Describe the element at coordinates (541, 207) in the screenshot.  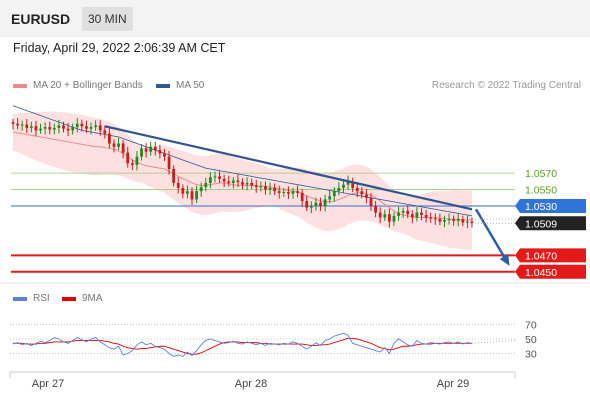
I see `price-label-1.0530: 1.0530` at that location.